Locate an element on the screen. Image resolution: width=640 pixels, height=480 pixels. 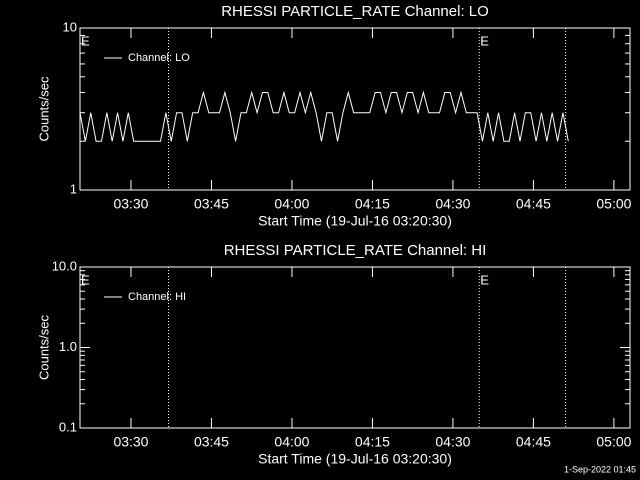
y-tick-label: 10 is located at coordinates (70, 26).